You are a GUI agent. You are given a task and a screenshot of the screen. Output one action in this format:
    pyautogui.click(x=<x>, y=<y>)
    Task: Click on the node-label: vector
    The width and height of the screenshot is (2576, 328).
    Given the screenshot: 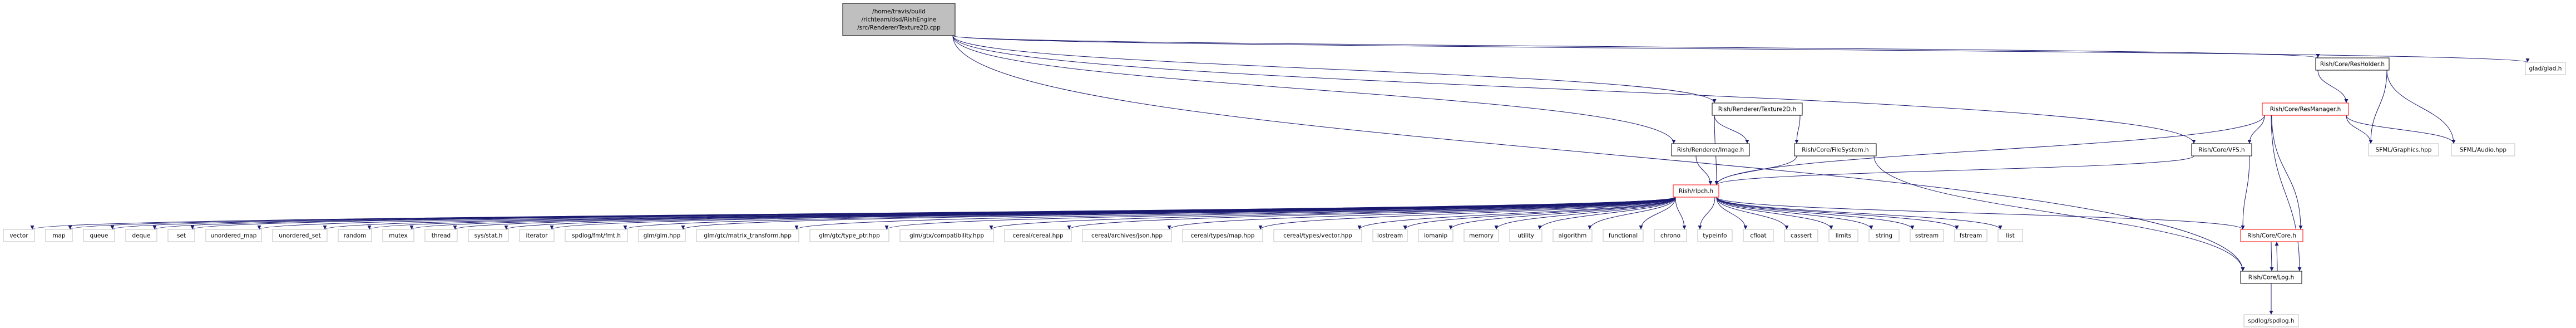 What is the action you would take?
    pyautogui.click(x=18, y=236)
    